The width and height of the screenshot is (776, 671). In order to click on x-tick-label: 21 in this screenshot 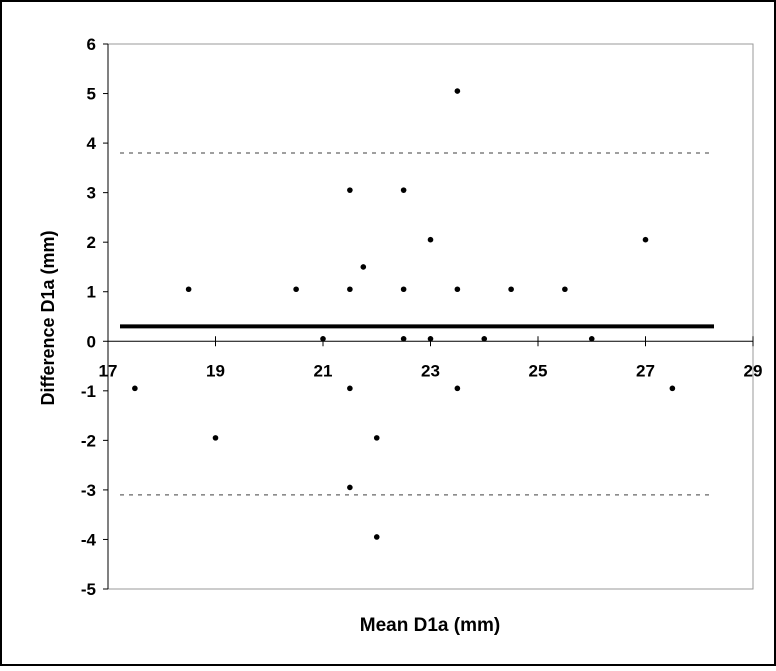, I will do `click(323, 370)`.